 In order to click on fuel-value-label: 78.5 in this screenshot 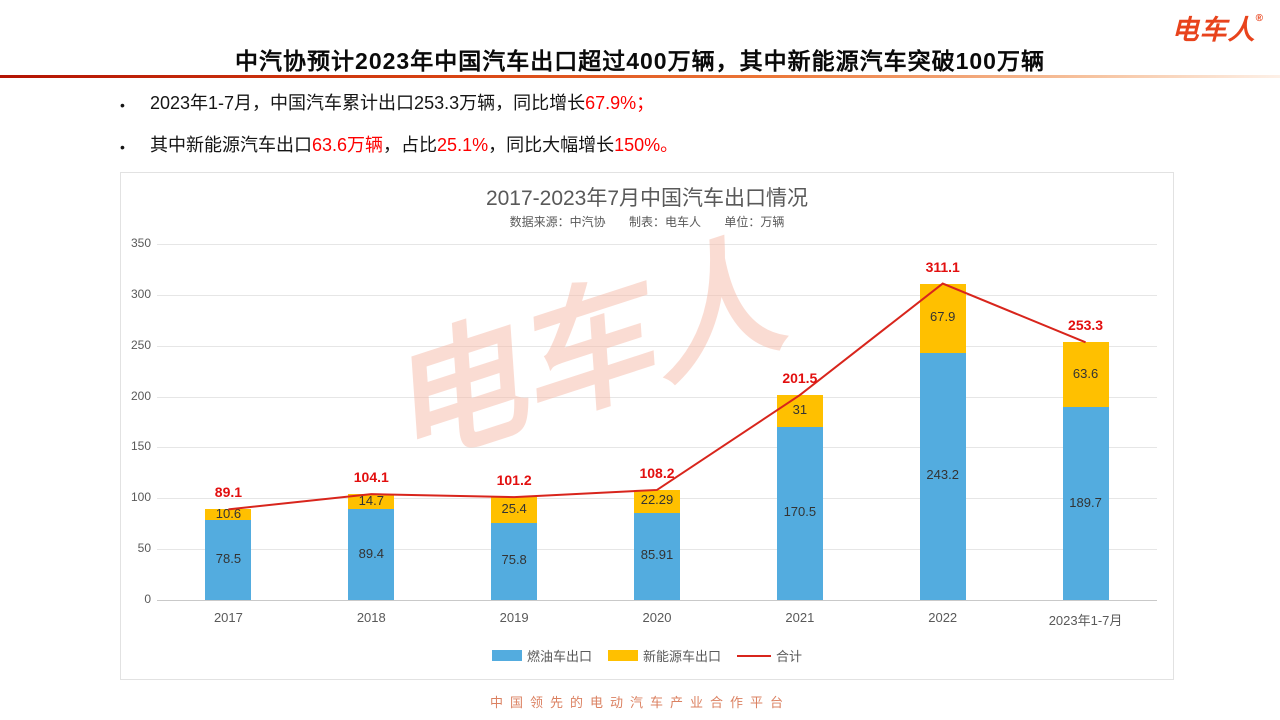, I will do `click(228, 559)`.